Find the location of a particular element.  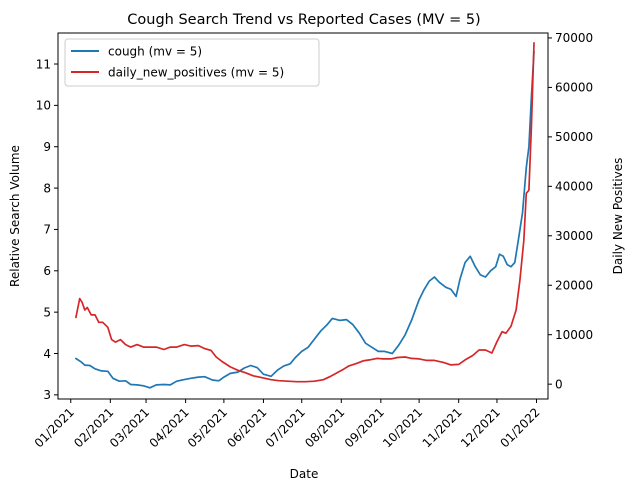

left-y-tick-label: 11 is located at coordinates (43, 64).